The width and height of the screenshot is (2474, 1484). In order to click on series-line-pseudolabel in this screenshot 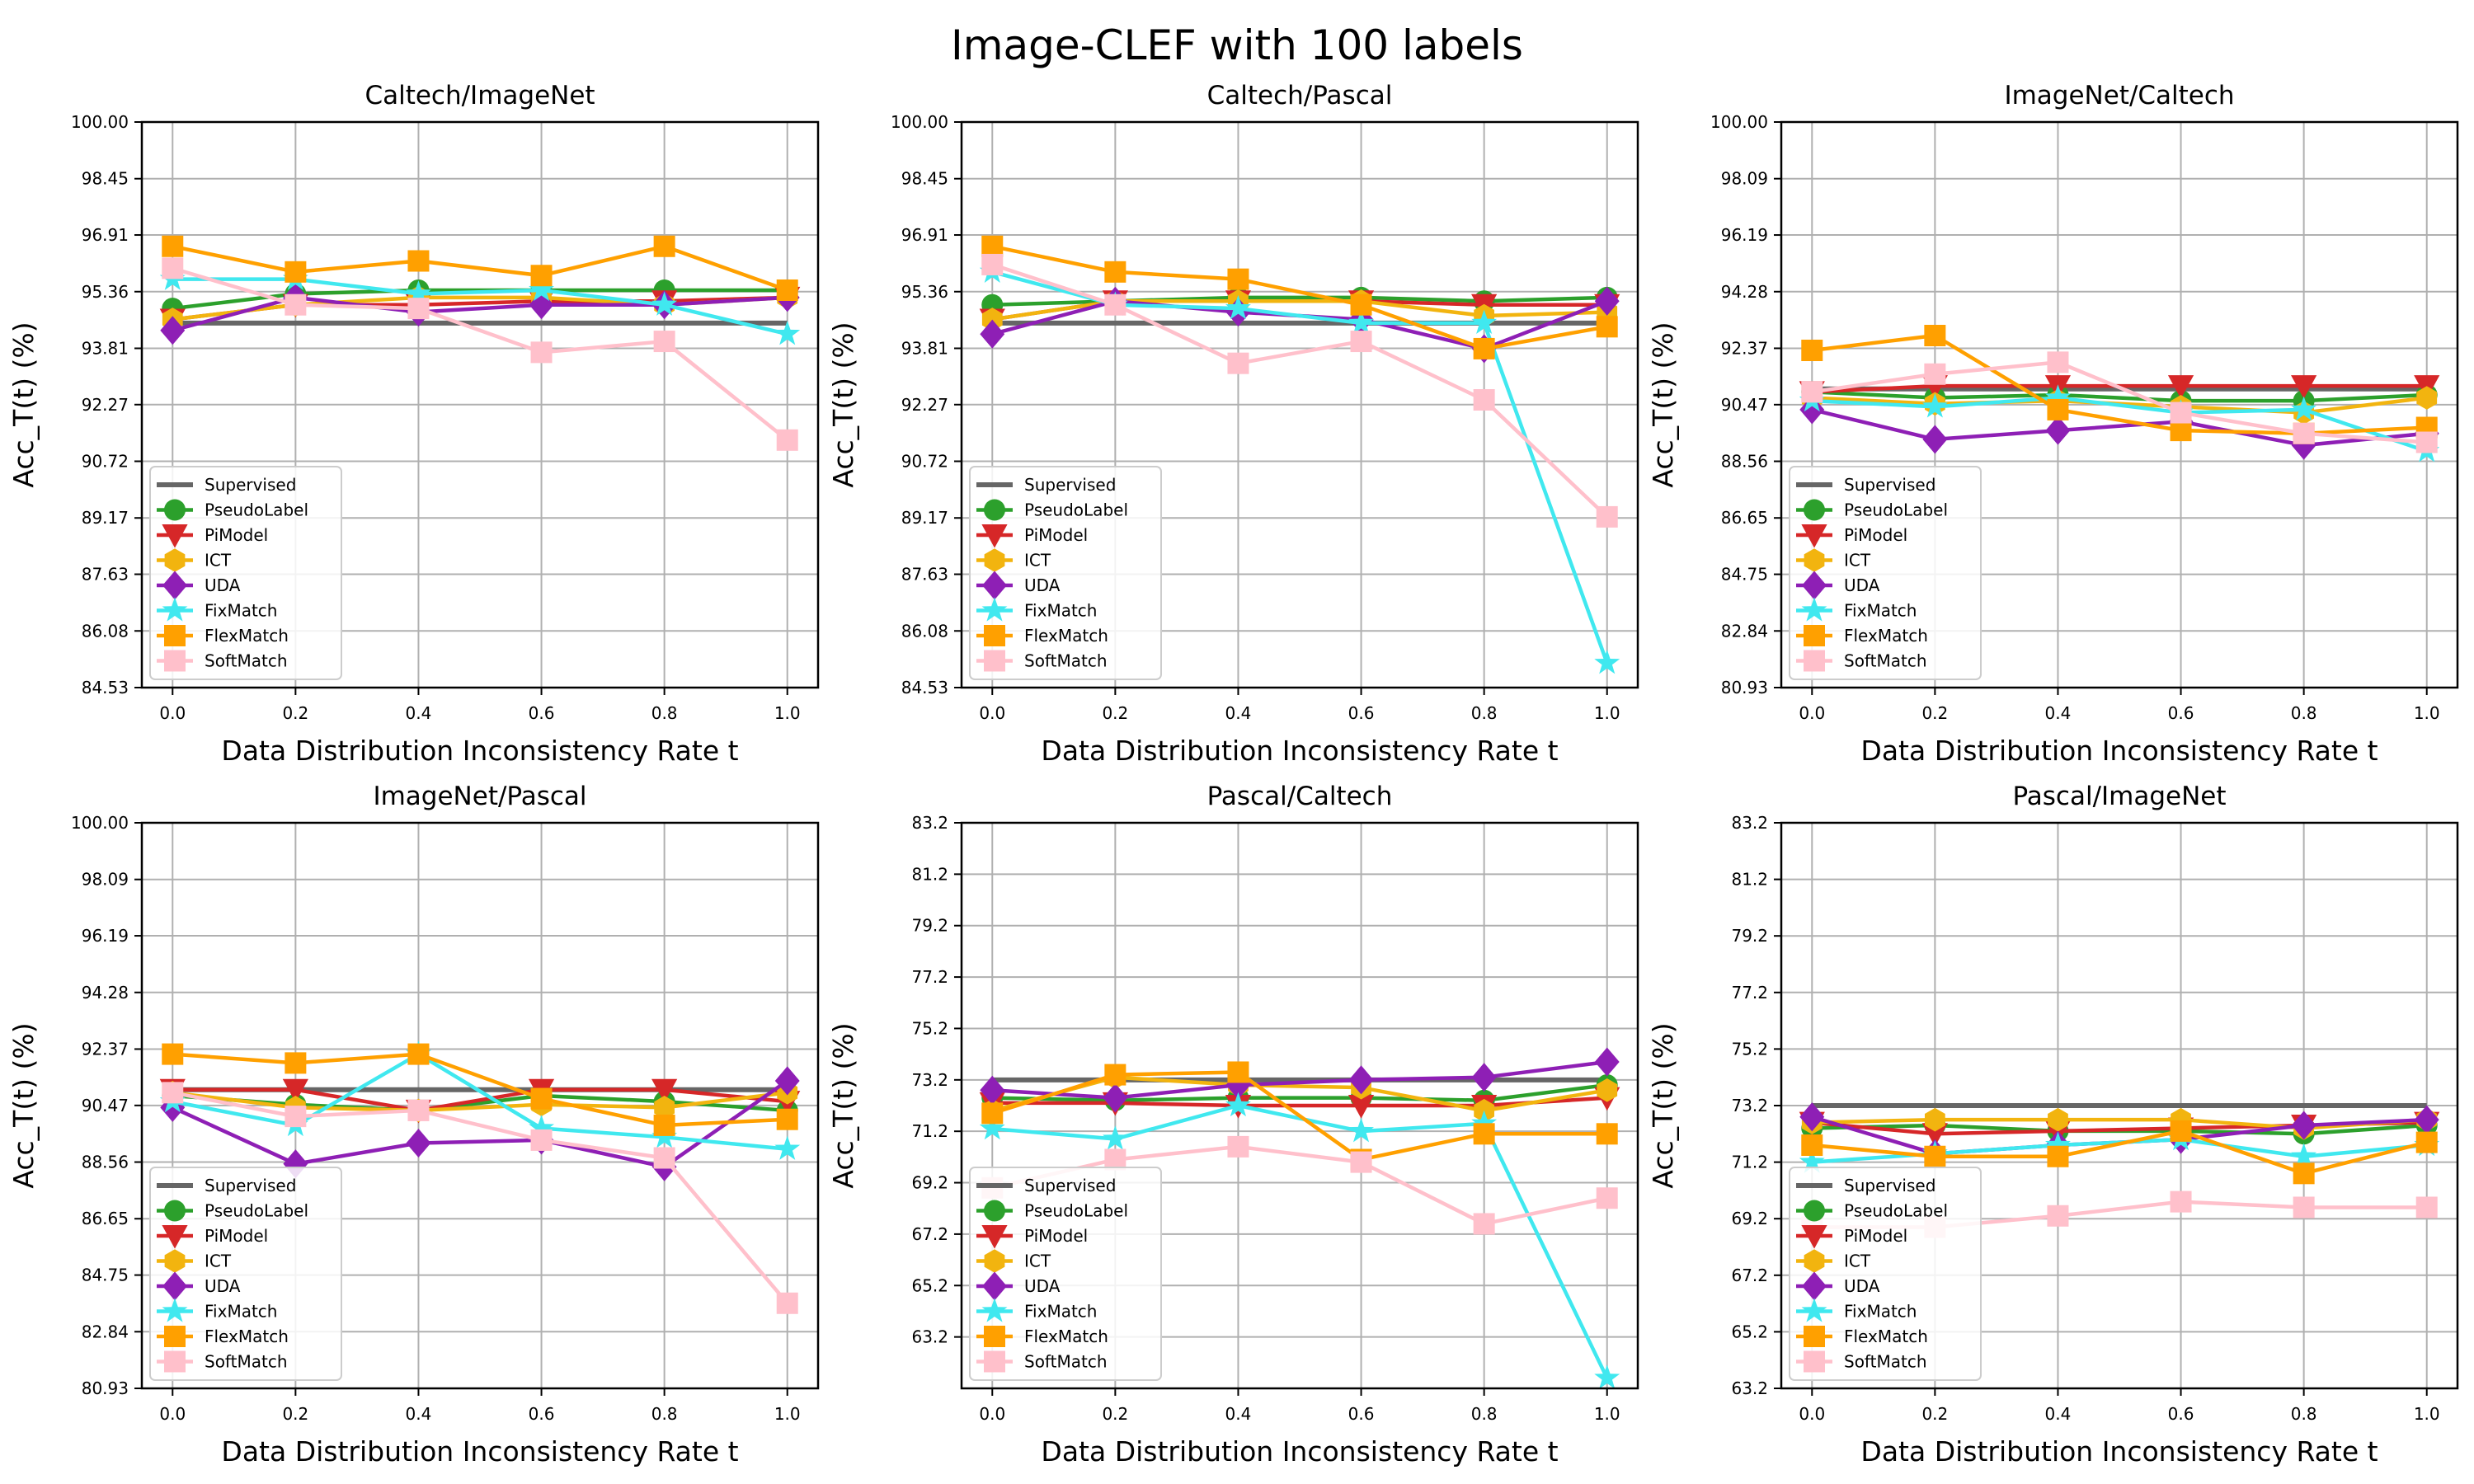, I will do `click(1299, 301)`.